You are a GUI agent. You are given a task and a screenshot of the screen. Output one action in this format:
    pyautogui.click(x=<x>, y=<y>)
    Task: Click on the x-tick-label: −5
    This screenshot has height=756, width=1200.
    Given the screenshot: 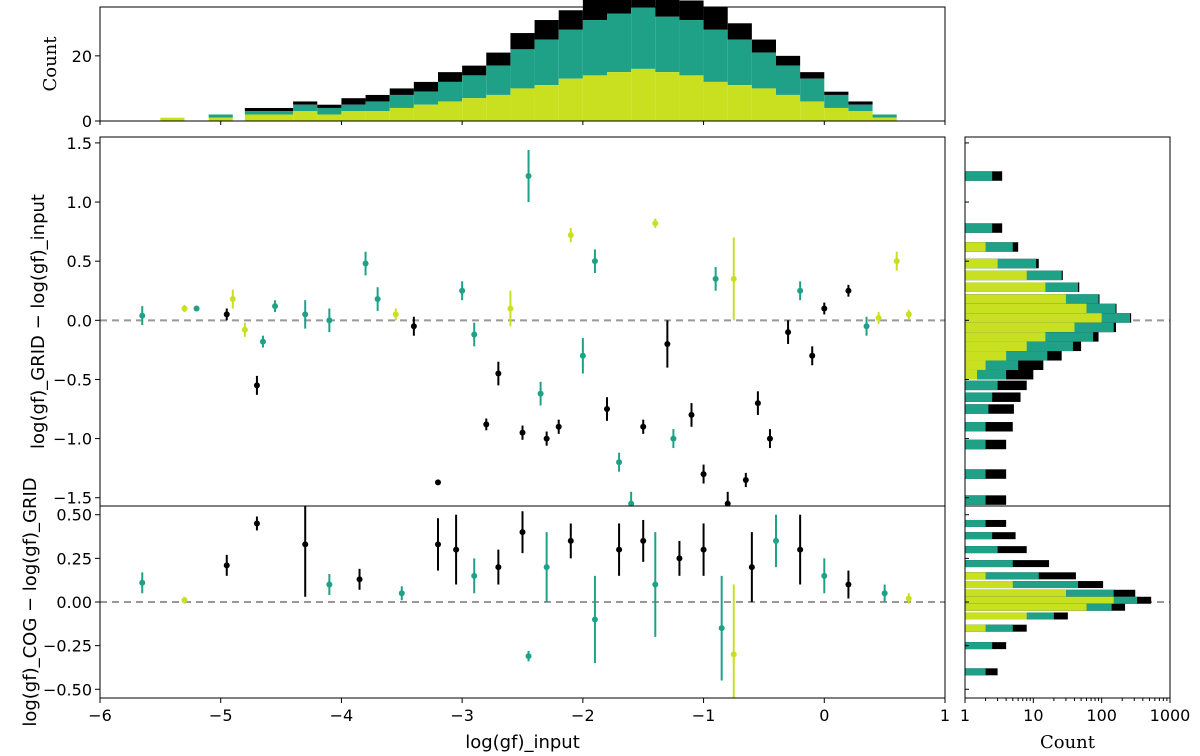 What is the action you would take?
    pyautogui.click(x=221, y=715)
    